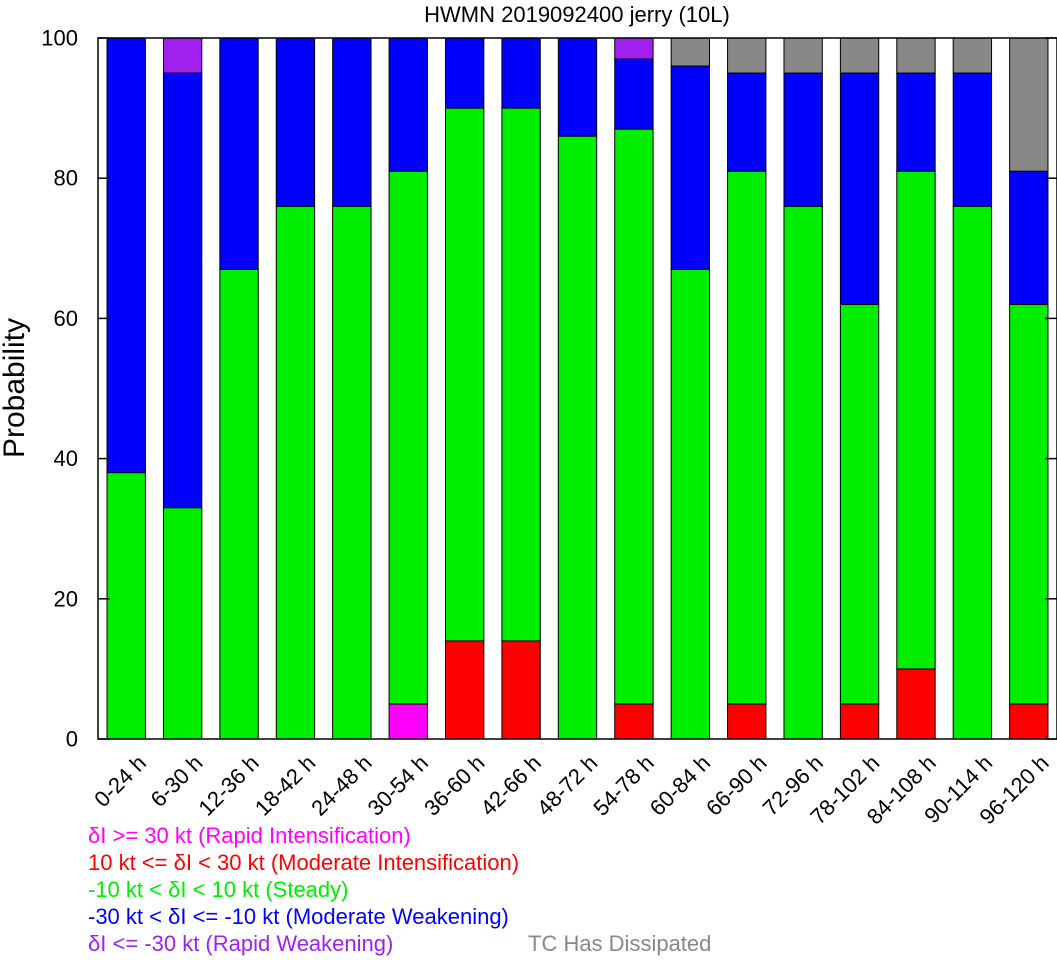 Image resolution: width=1057 pixels, height=960 pixels. Describe the element at coordinates (228, 785) in the screenshot. I see `x-tick-label: 12-36 h` at that location.